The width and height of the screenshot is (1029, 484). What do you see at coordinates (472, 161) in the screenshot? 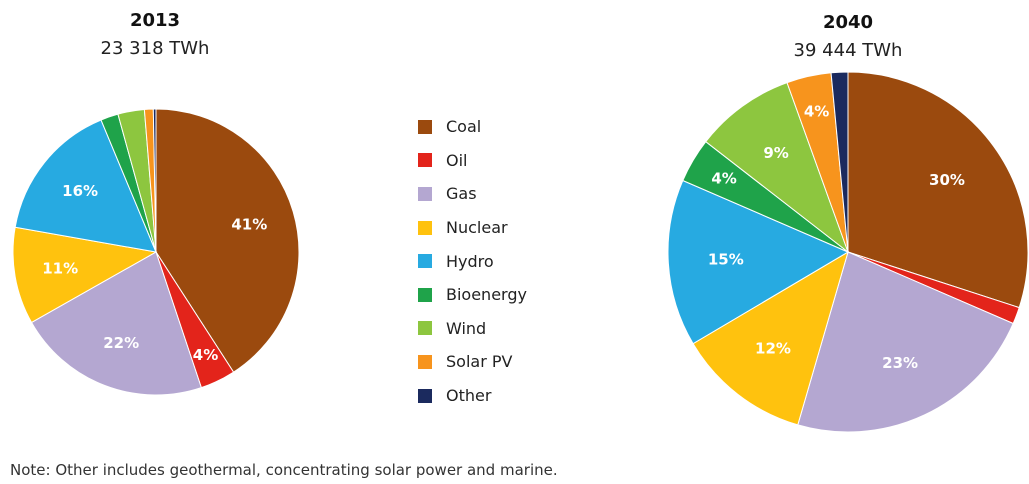
I see `legend-item-oil: Oil` at bounding box center [472, 161].